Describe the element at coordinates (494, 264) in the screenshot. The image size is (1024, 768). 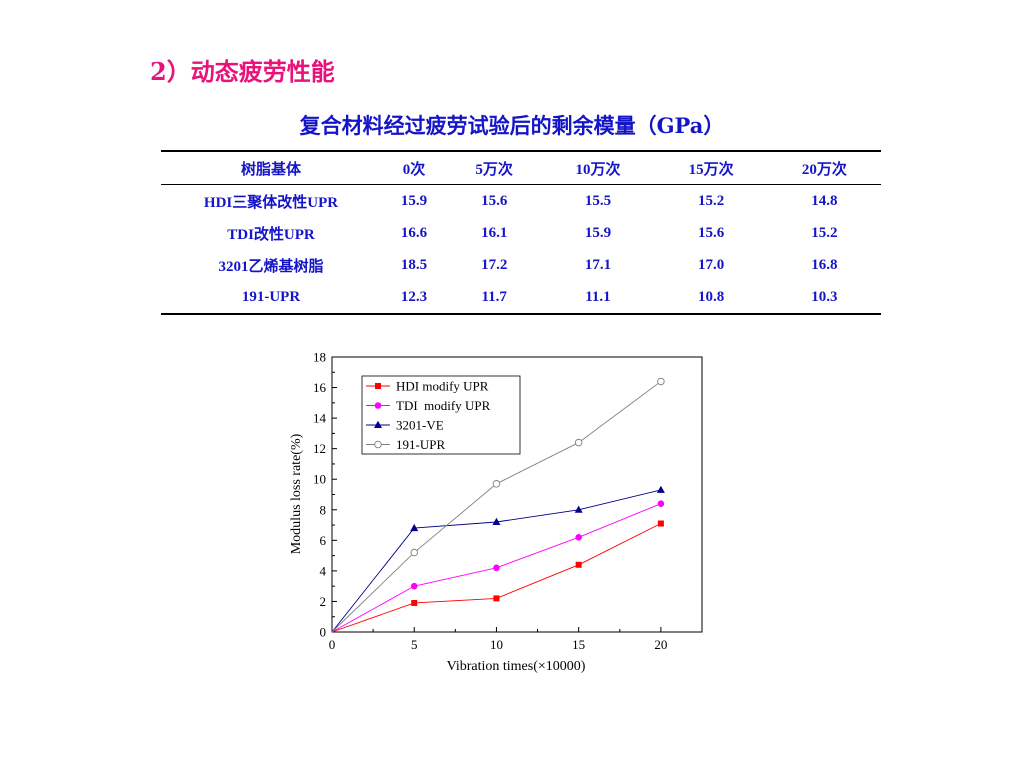
I see `table-cell: 17.2` at that location.